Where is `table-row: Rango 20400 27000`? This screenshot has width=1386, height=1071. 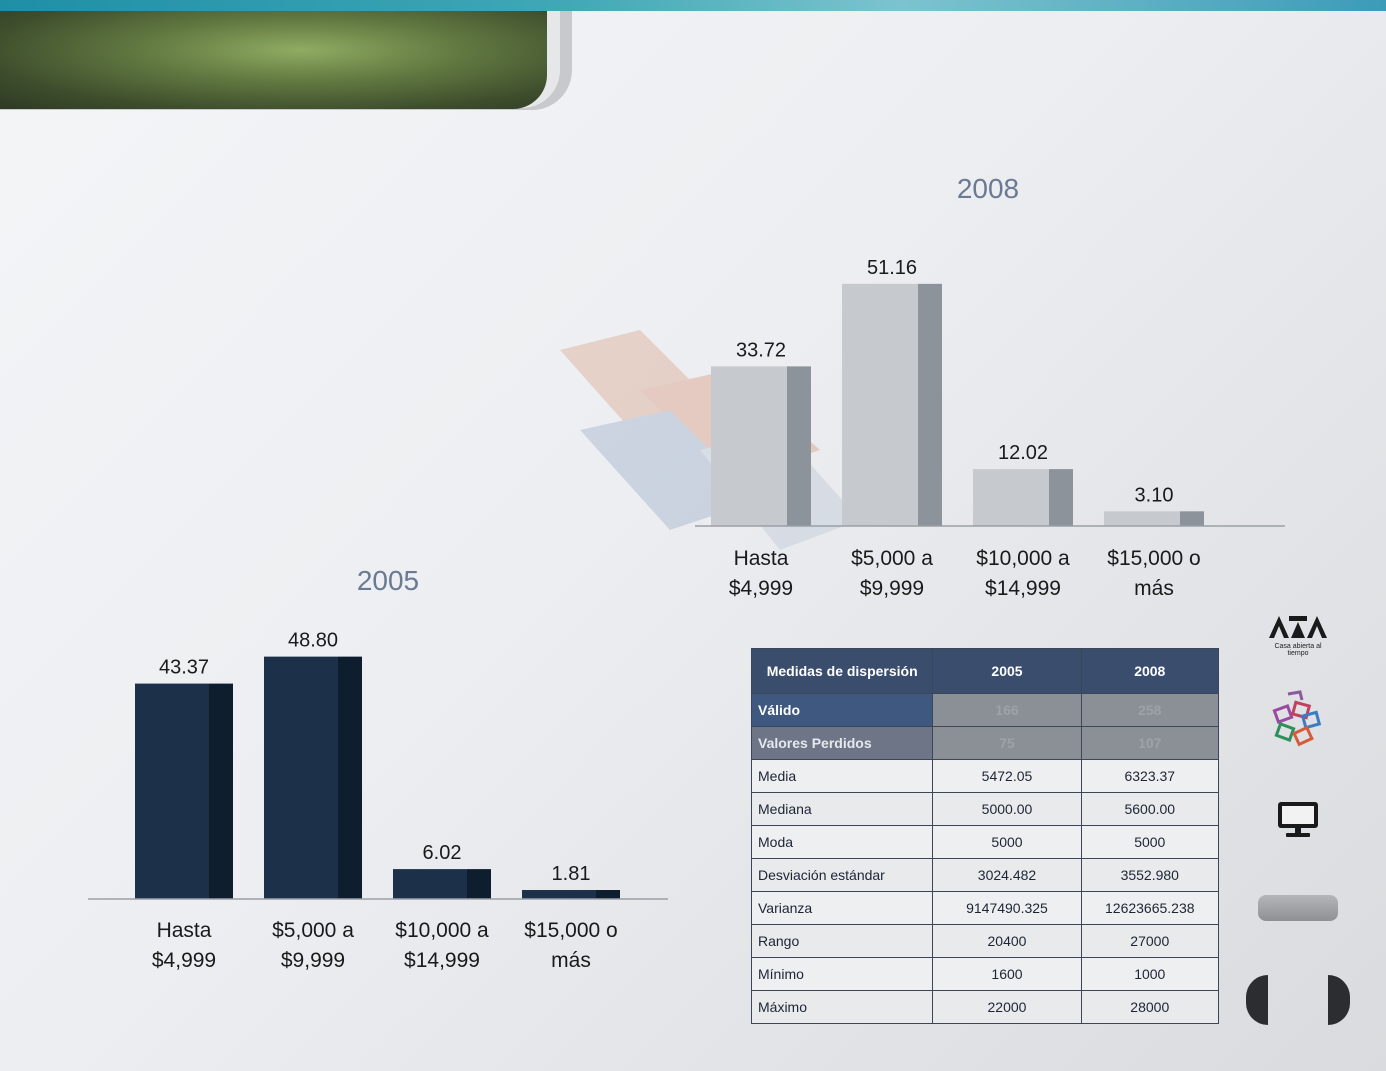 table-row: Rango 20400 27000 is located at coordinates (985, 941).